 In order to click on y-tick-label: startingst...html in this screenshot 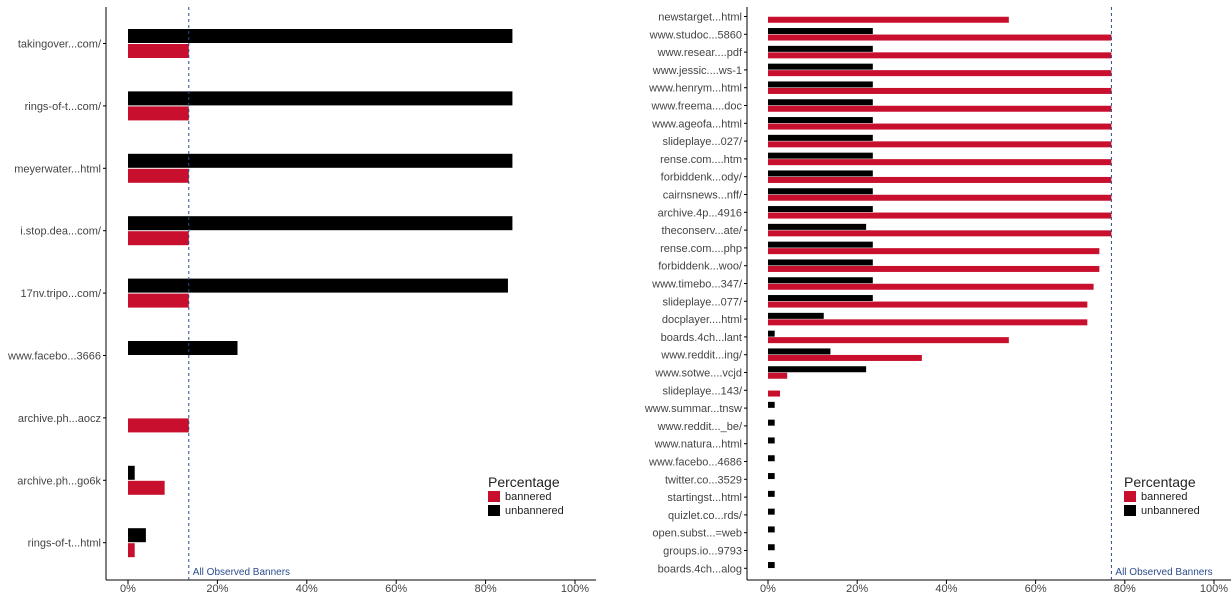, I will do `click(704, 498)`.